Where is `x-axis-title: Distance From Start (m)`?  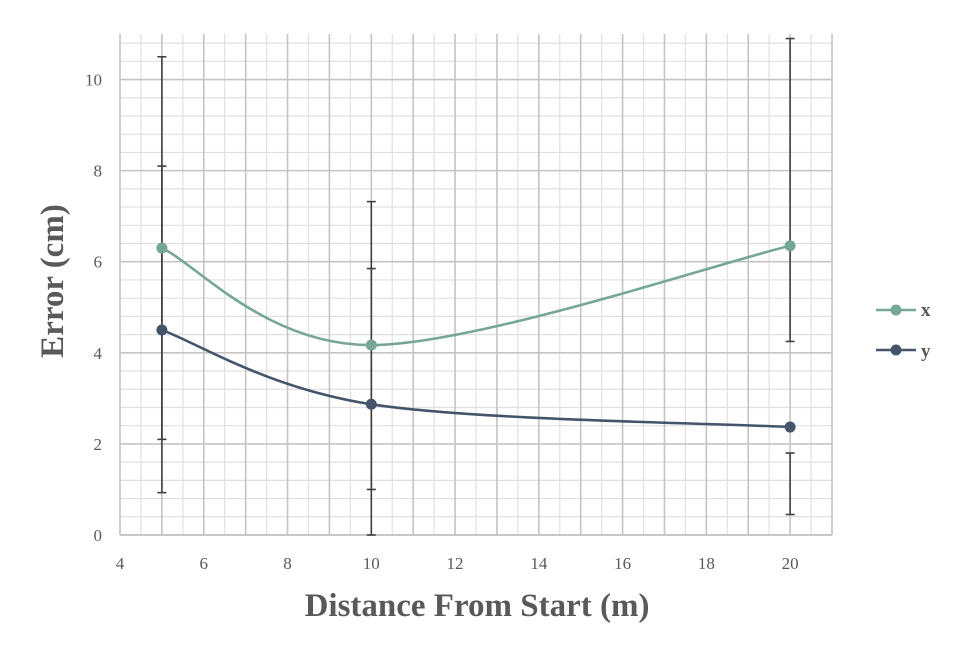
x-axis-title: Distance From Start (m) is located at coordinates (477, 606).